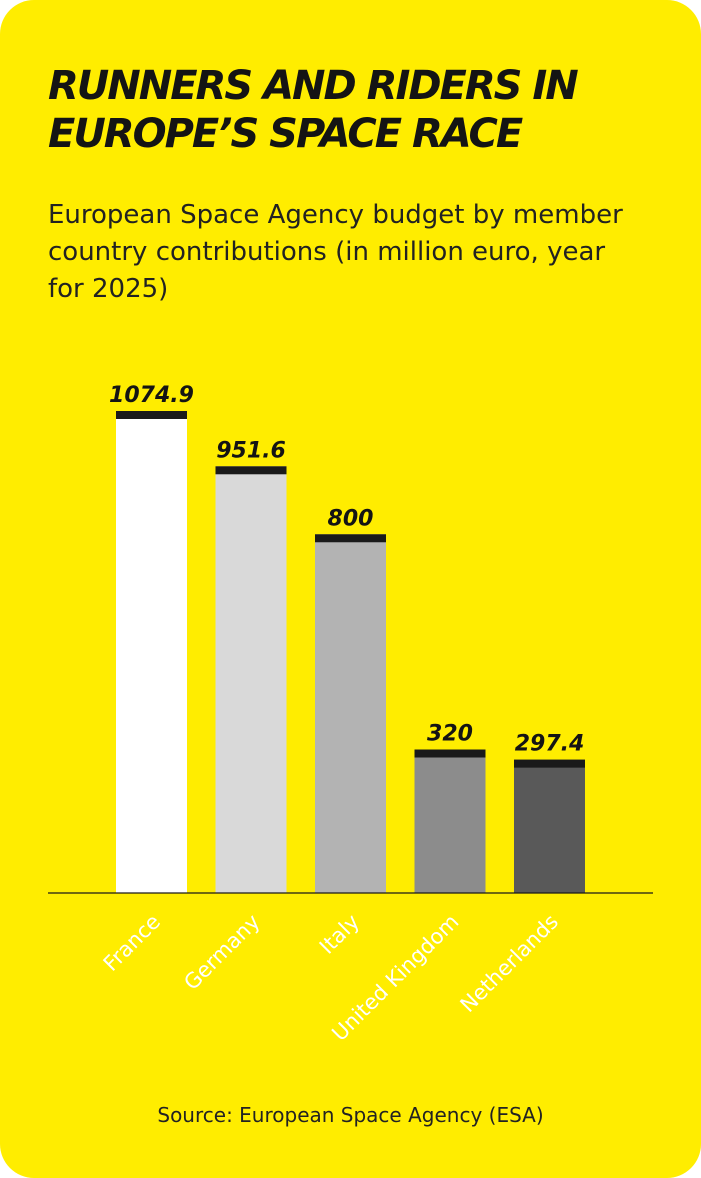 The height and width of the screenshot is (1178, 701). Describe the element at coordinates (351, 518) in the screenshot. I see `value-label-italy: 800` at that location.